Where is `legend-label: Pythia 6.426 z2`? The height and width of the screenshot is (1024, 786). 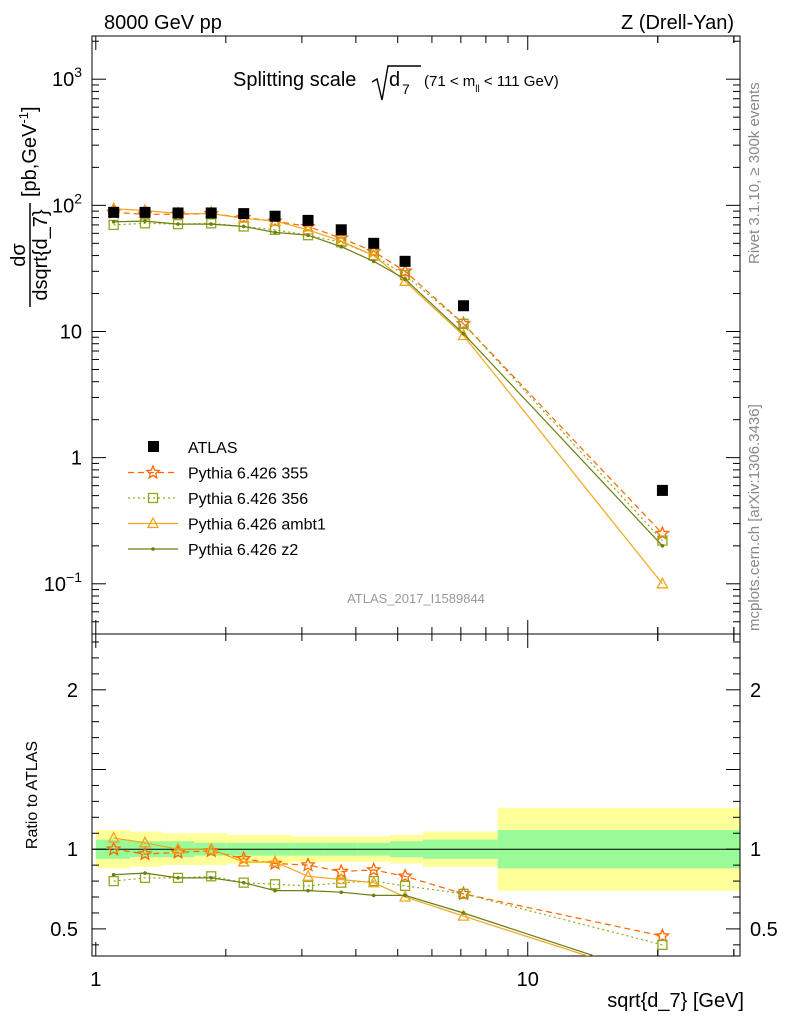
legend-label: Pythia 6.426 z2 is located at coordinates (243, 550).